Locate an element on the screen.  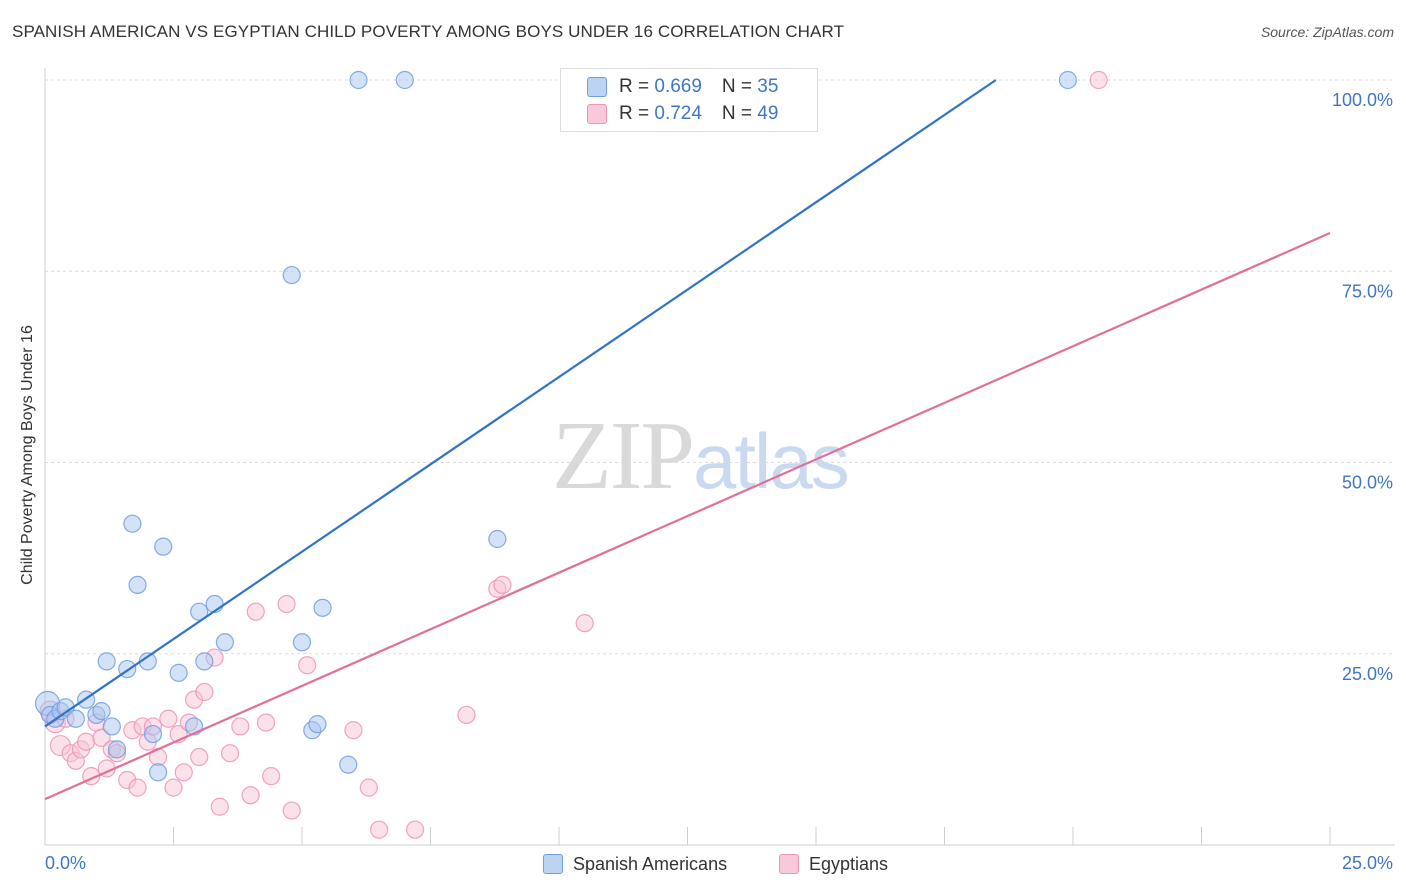
legend-r-value-egyptians: 0.724 is located at coordinates (678, 113).